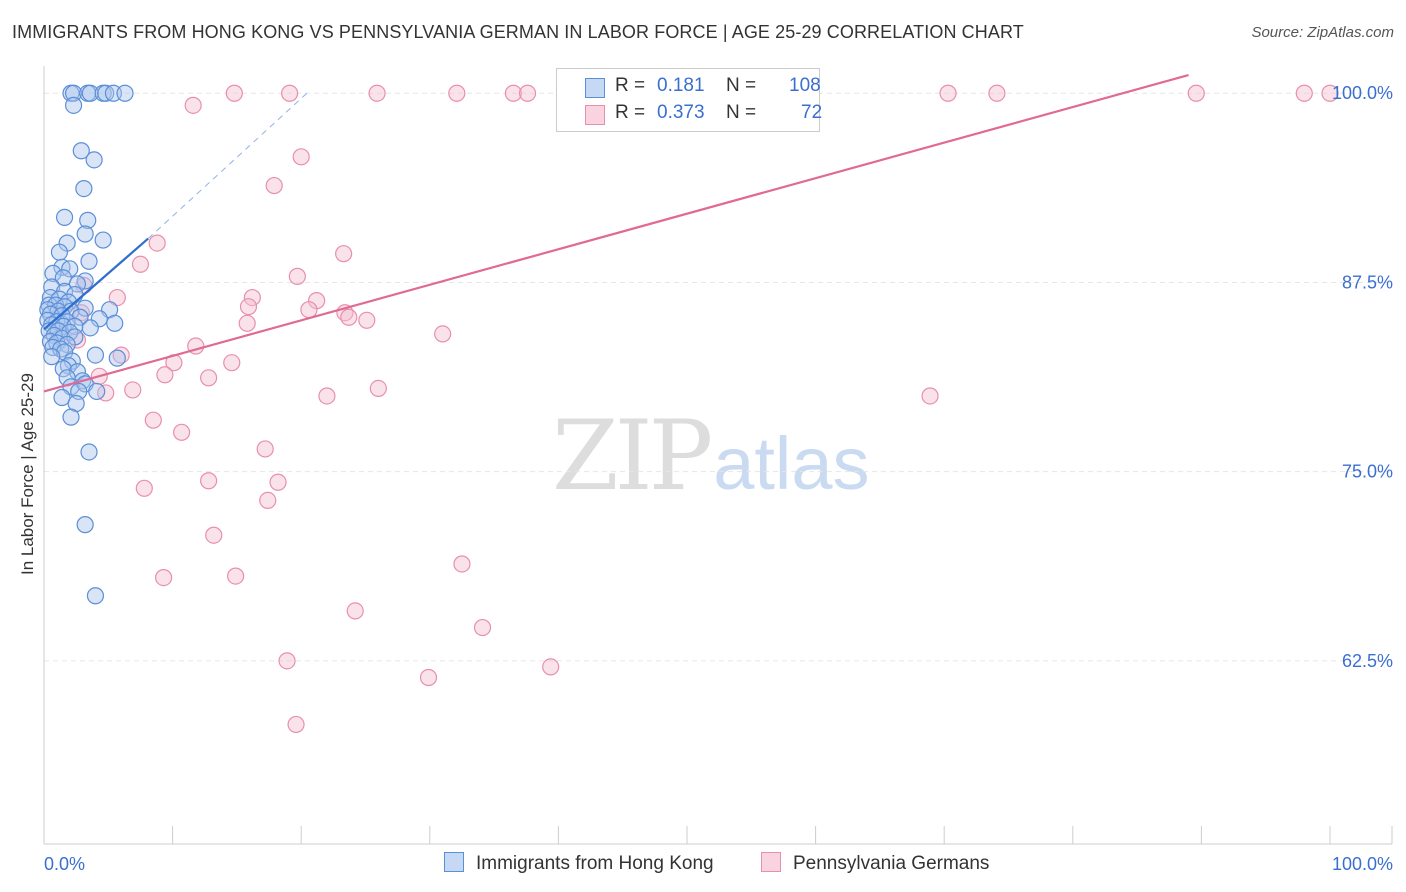 This screenshot has height=892, width=1406. Describe the element at coordinates (595, 863) in the screenshot. I see `legend-label: Immigrants from Hong Kong` at that location.